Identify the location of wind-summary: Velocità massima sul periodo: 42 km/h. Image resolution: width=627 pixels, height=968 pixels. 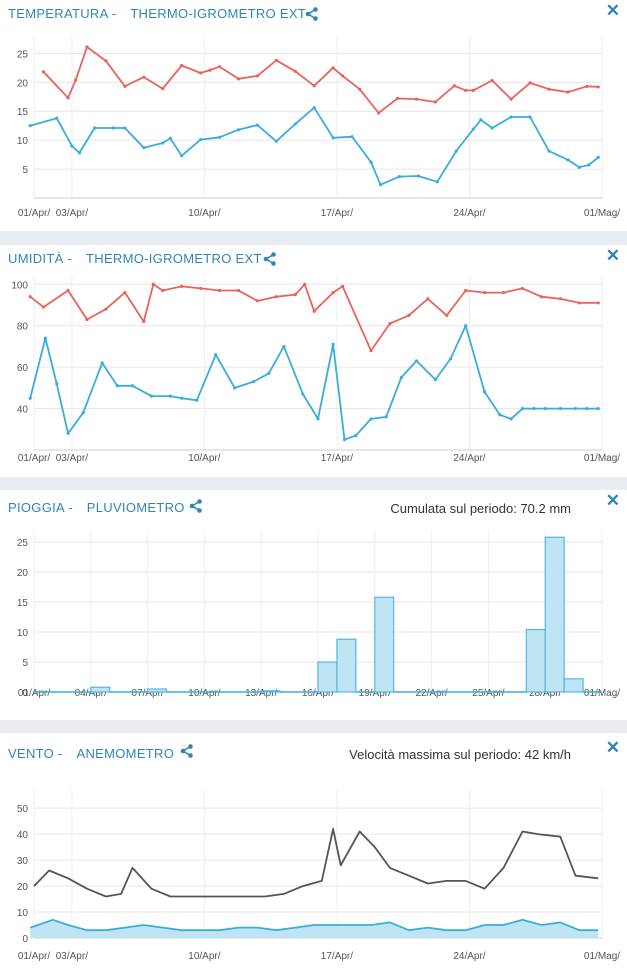
(460, 754).